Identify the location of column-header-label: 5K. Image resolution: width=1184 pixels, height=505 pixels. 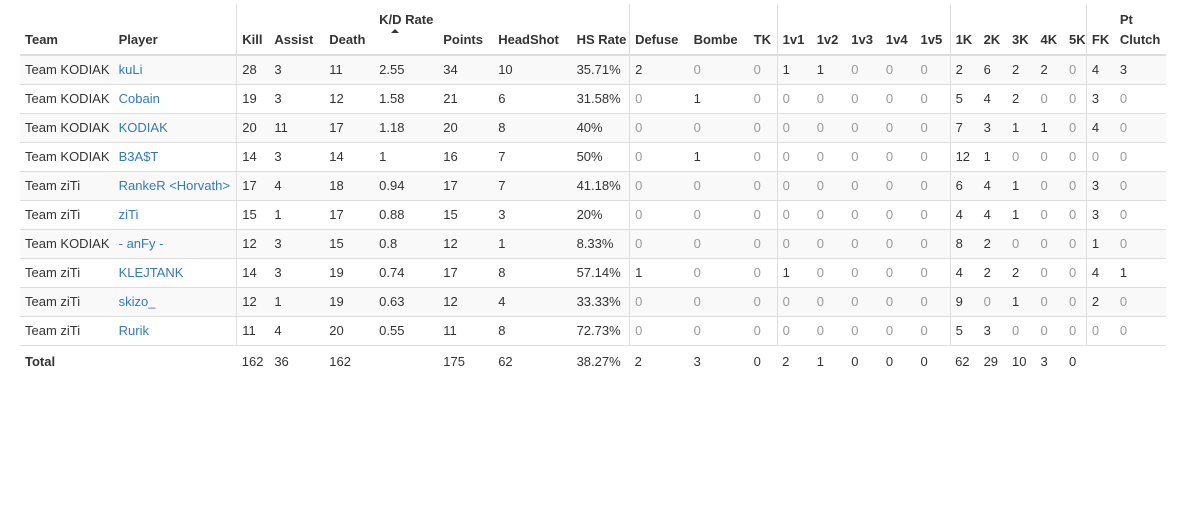
(1077, 39).